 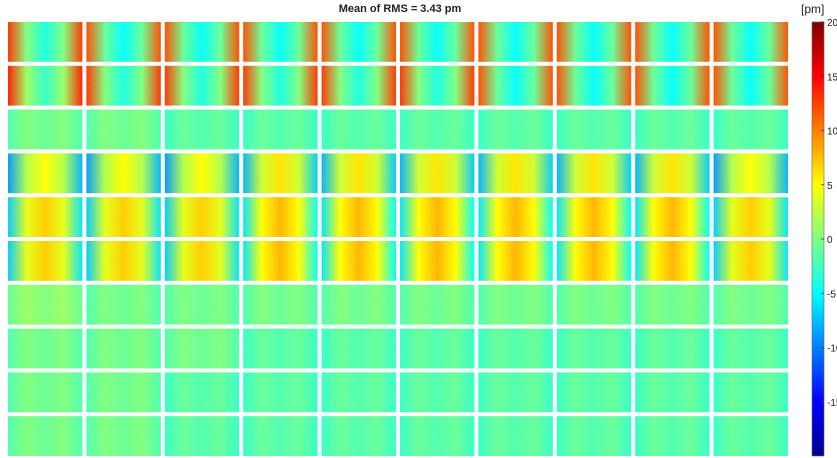 I want to click on colorbar-tick-label: -5, so click(x=831, y=294).